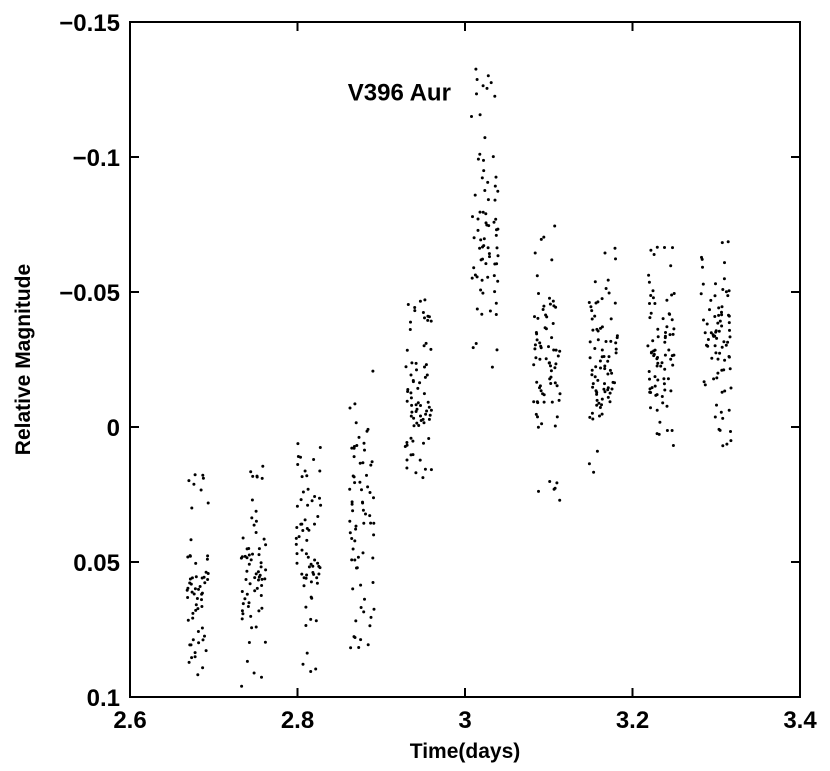 This screenshot has width=830, height=771. I want to click on x-tick-label: 3.2, so click(632, 720).